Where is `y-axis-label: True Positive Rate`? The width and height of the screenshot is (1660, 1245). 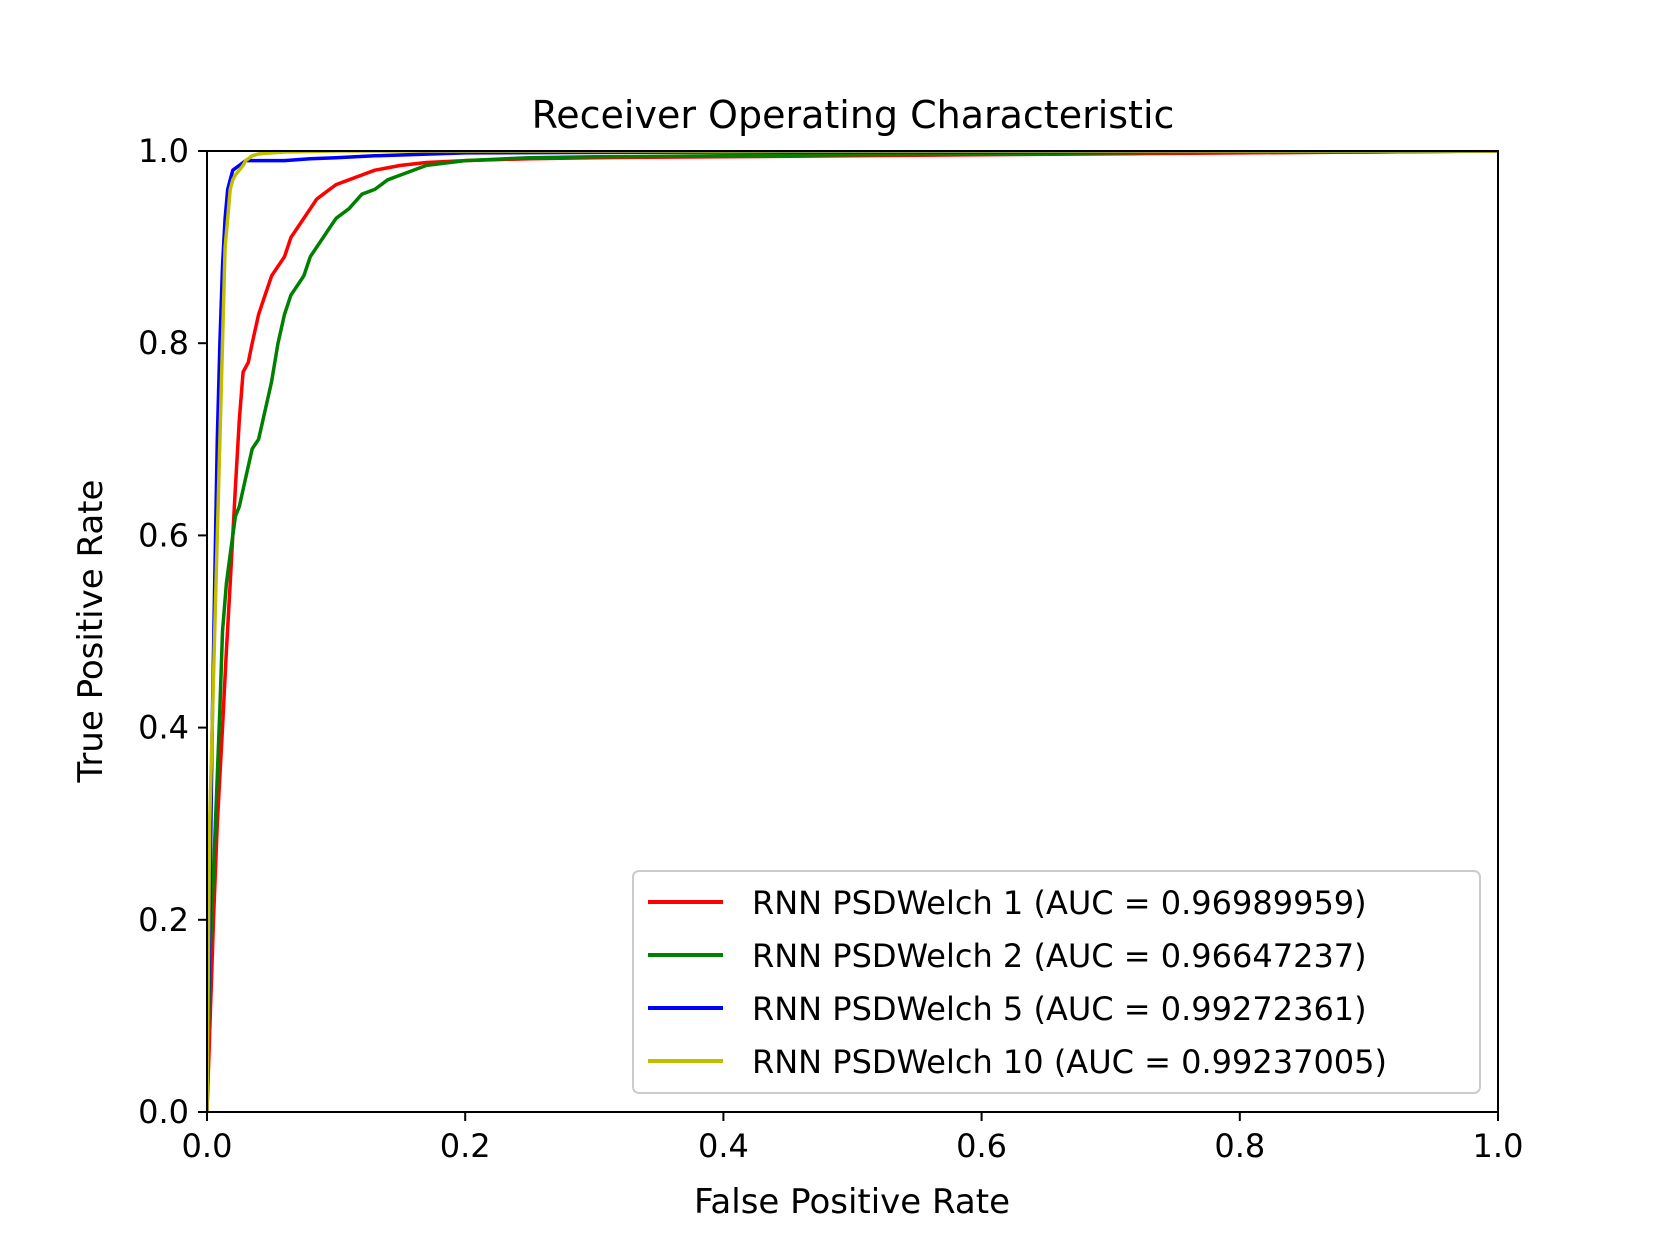 y-axis-label: True Positive Rate is located at coordinates (91, 632).